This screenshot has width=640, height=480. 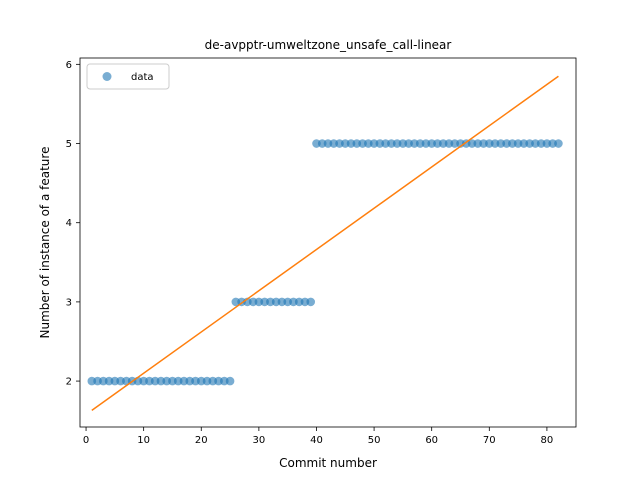 What do you see at coordinates (69, 302) in the screenshot?
I see `y-tick-label: 3` at bounding box center [69, 302].